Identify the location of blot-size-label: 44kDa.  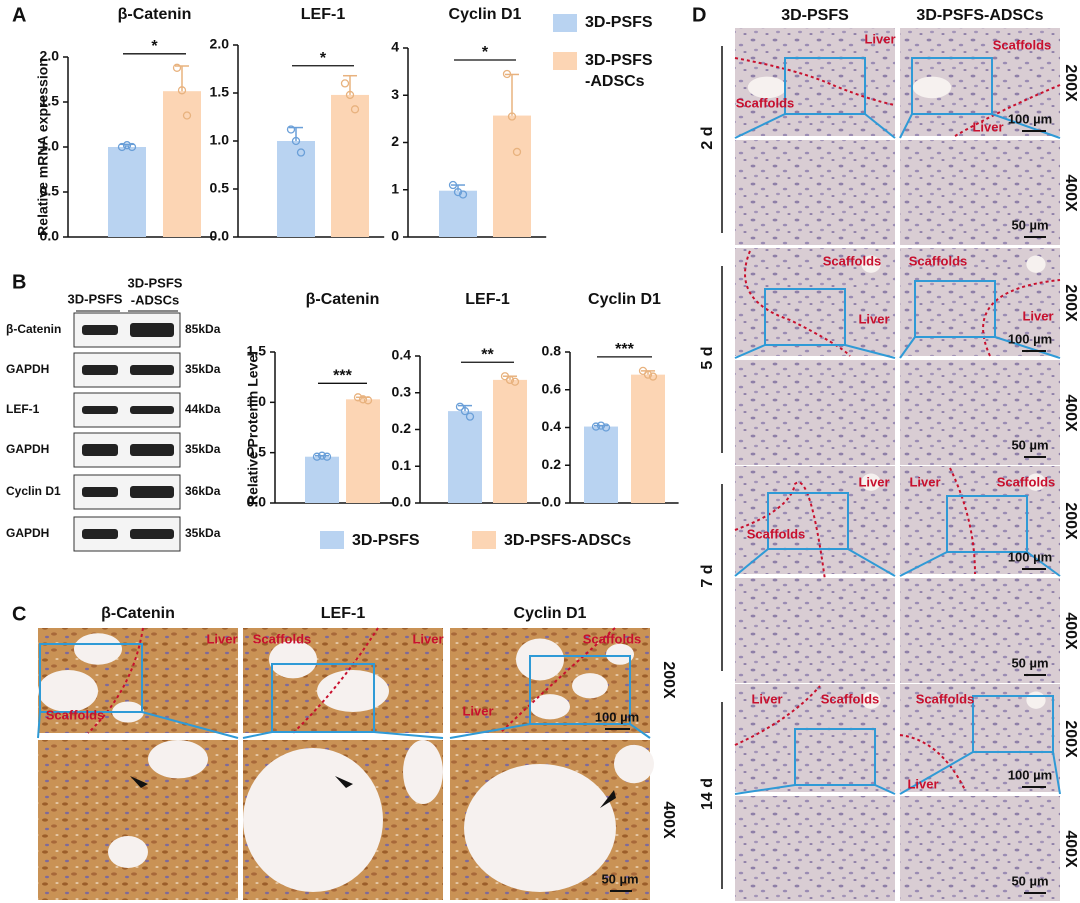
(203, 409).